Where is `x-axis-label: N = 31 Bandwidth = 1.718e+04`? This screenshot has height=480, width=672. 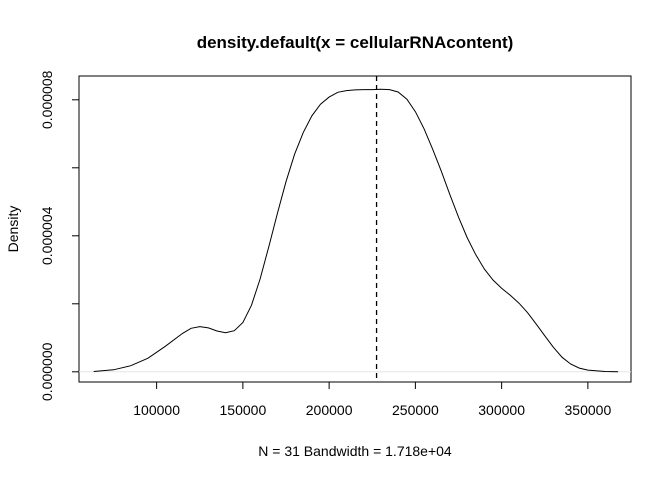 x-axis-label: N = 31 Bandwidth = 1.718e+04 is located at coordinates (355, 451).